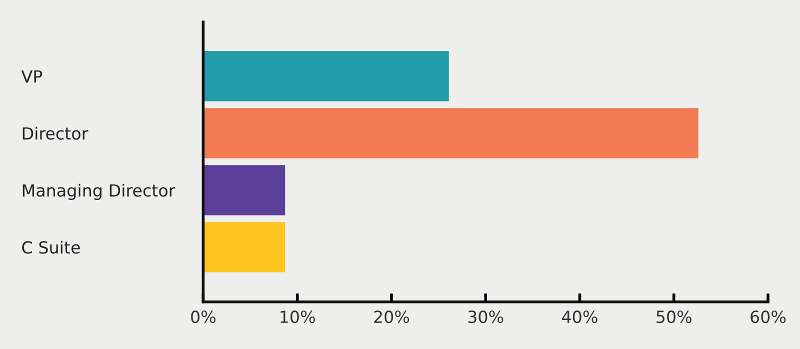 Image resolution: width=800 pixels, height=349 pixels. Describe the element at coordinates (203, 317) in the screenshot. I see `x-tick-label: 0%` at that location.